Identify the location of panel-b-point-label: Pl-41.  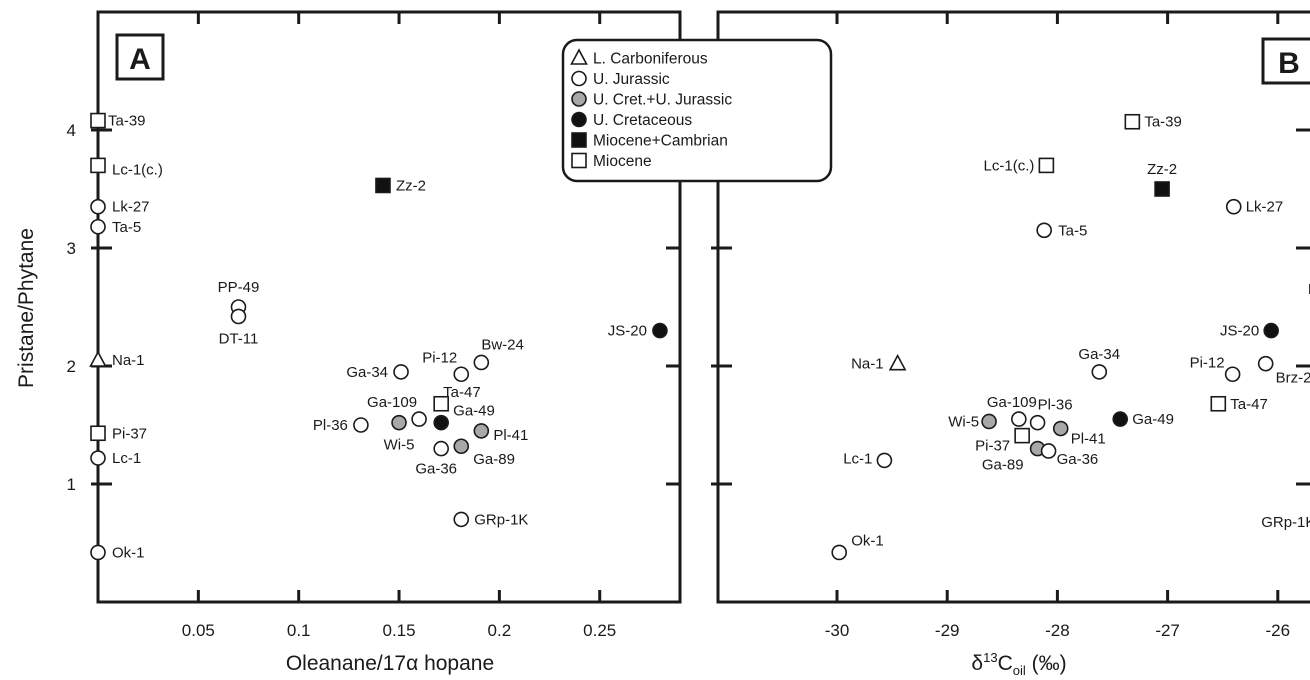
(1088, 439).